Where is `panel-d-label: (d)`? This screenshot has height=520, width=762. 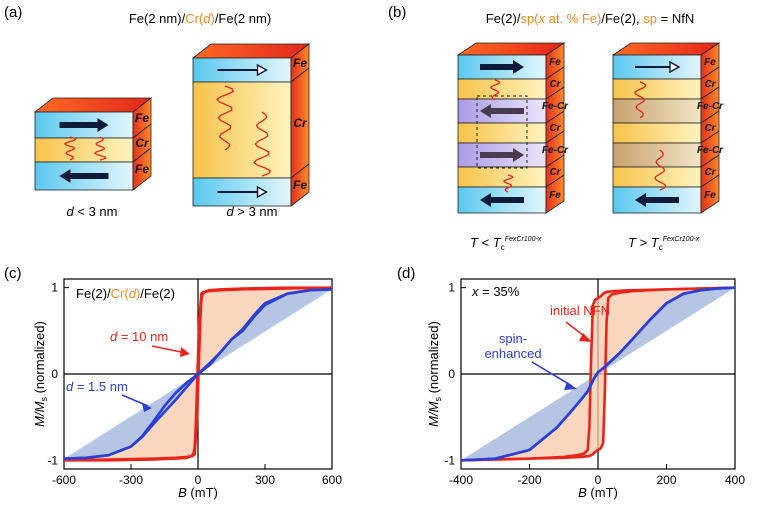 panel-d-label: (d) is located at coordinates (406, 273).